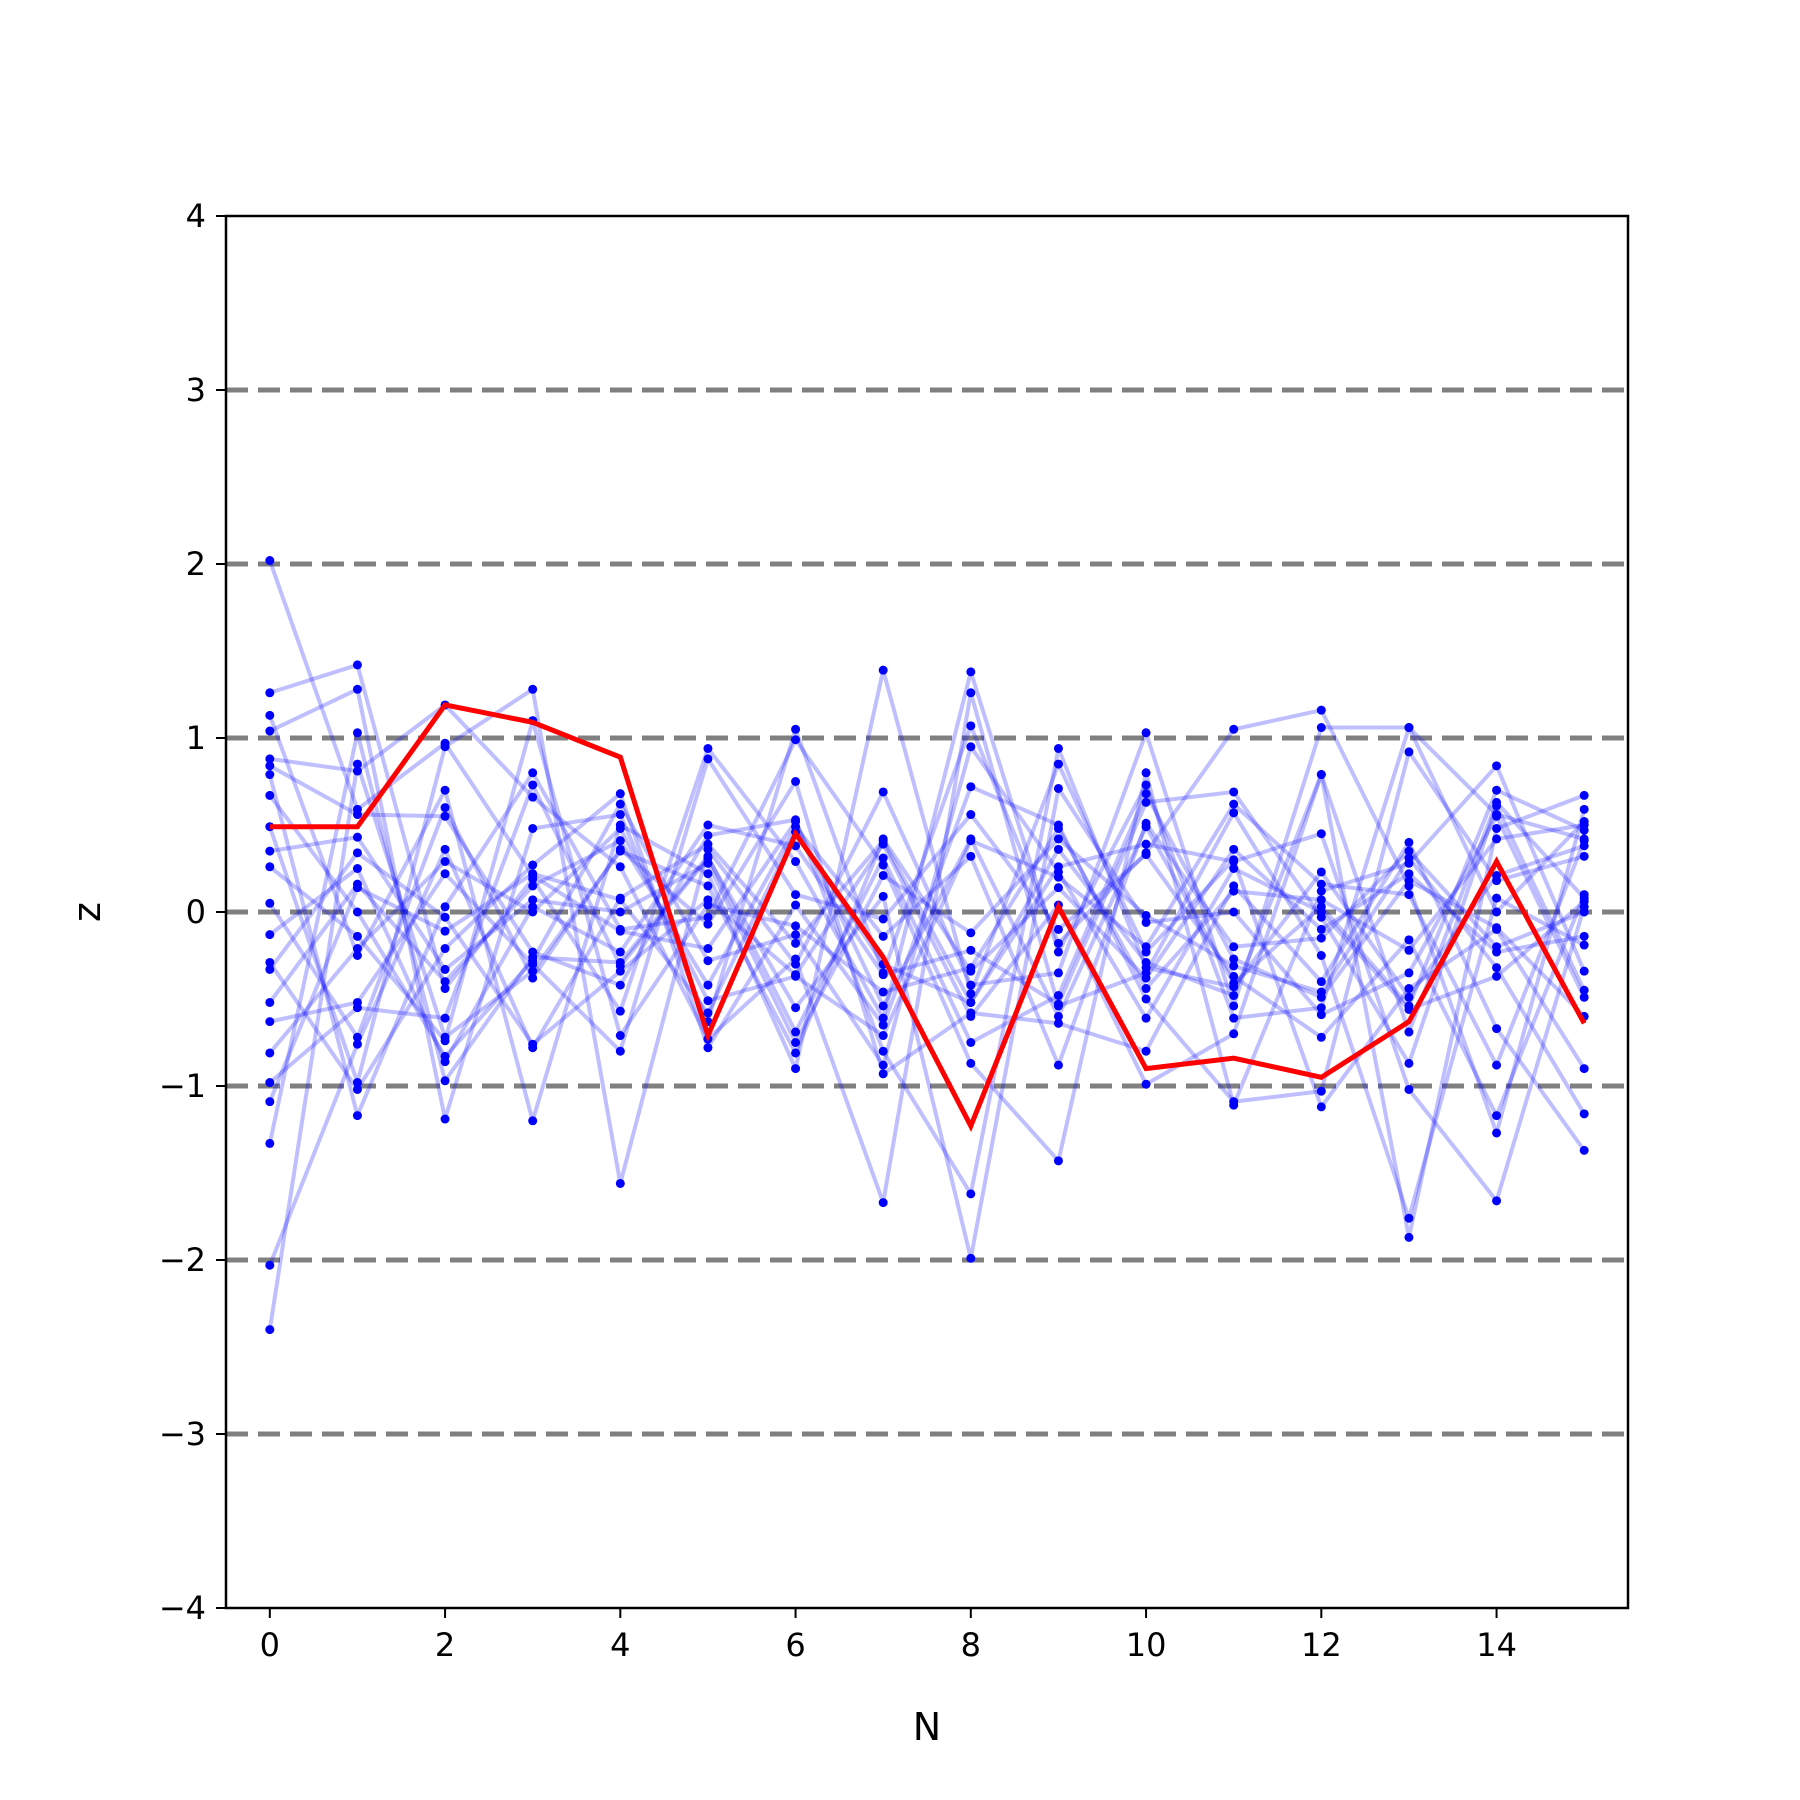  What do you see at coordinates (1321, 1645) in the screenshot?
I see `x-tick-label: 12` at bounding box center [1321, 1645].